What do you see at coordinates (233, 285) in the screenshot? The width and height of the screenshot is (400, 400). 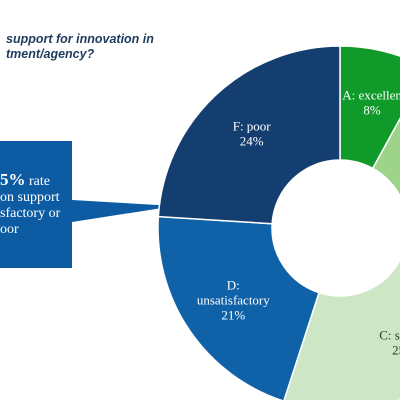 I see `slice-category-label: D:` at bounding box center [233, 285].